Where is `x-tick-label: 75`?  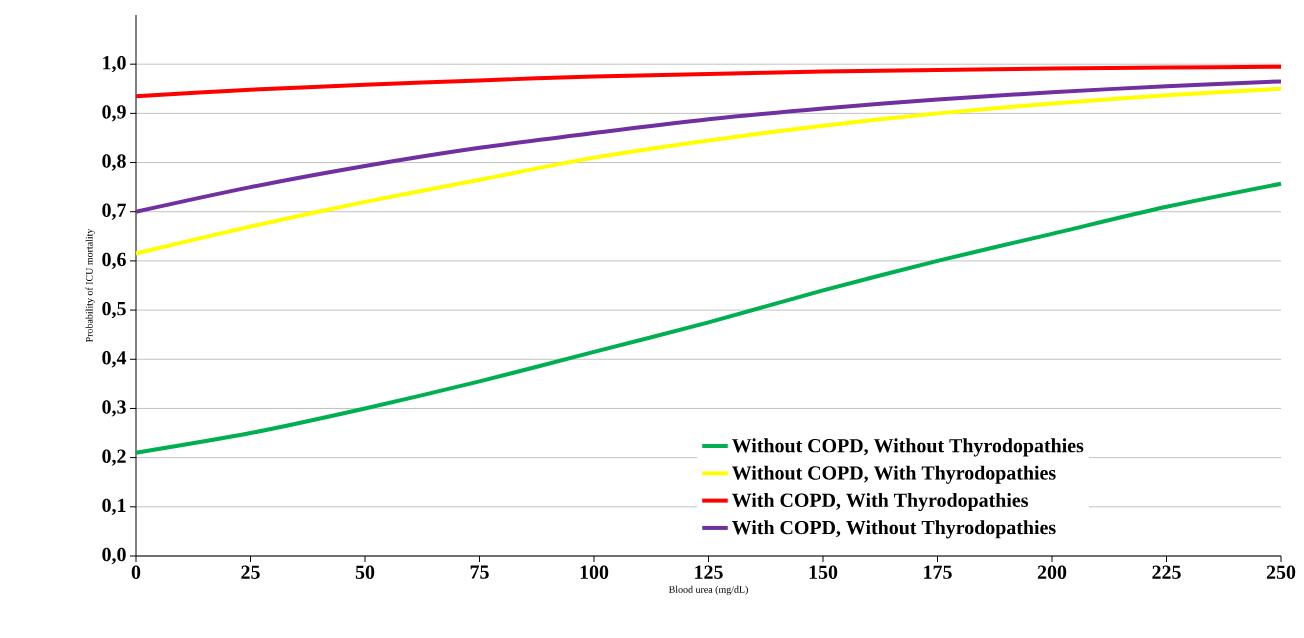
x-tick-label: 75 is located at coordinates (479, 572).